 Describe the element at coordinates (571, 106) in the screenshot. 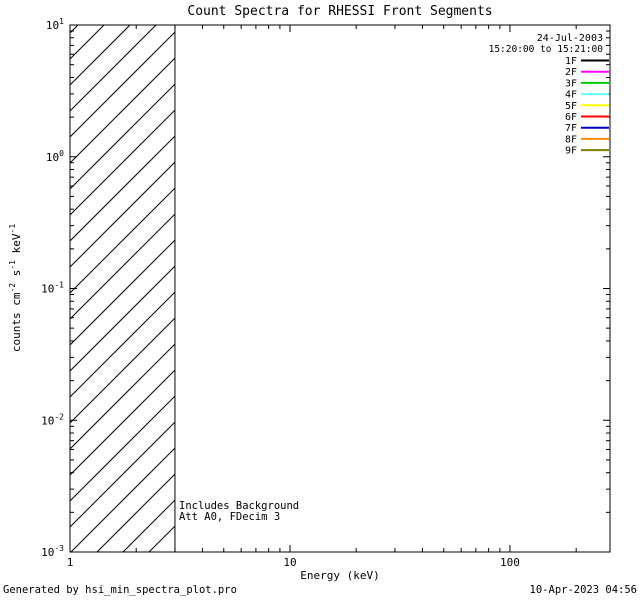

I see `legend-label-5F: 5F` at that location.